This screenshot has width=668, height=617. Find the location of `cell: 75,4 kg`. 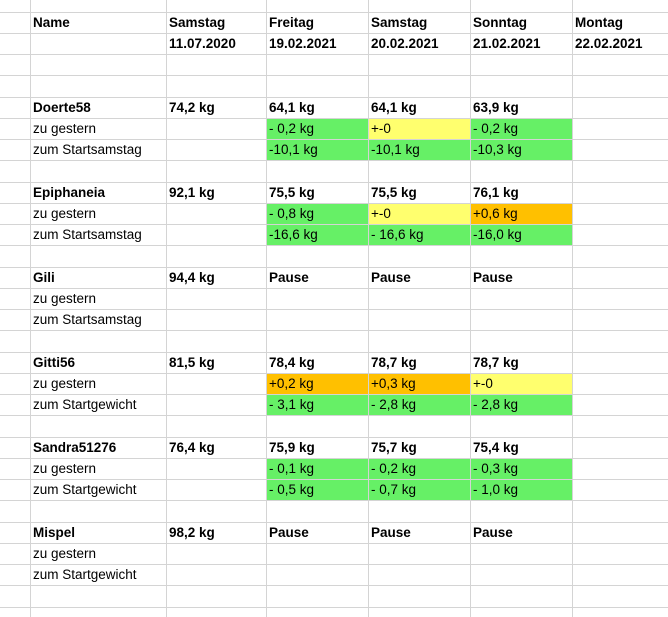

cell: 75,4 kg is located at coordinates (496, 447).